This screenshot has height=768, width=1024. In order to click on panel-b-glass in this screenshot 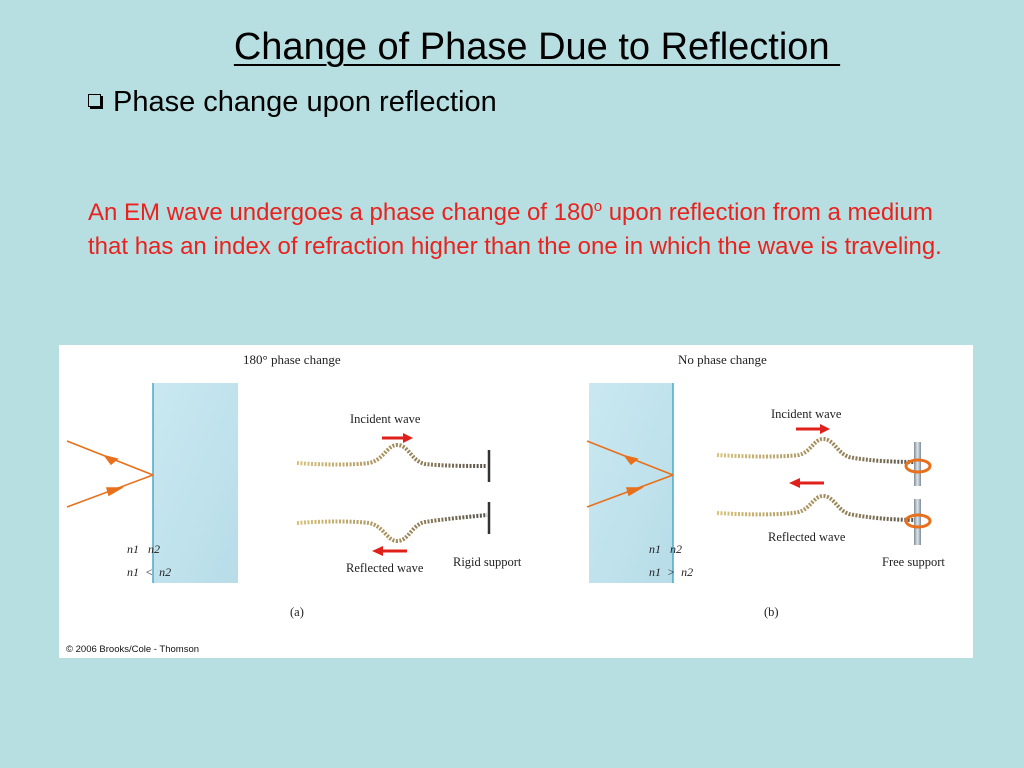, I will do `click(631, 483)`.